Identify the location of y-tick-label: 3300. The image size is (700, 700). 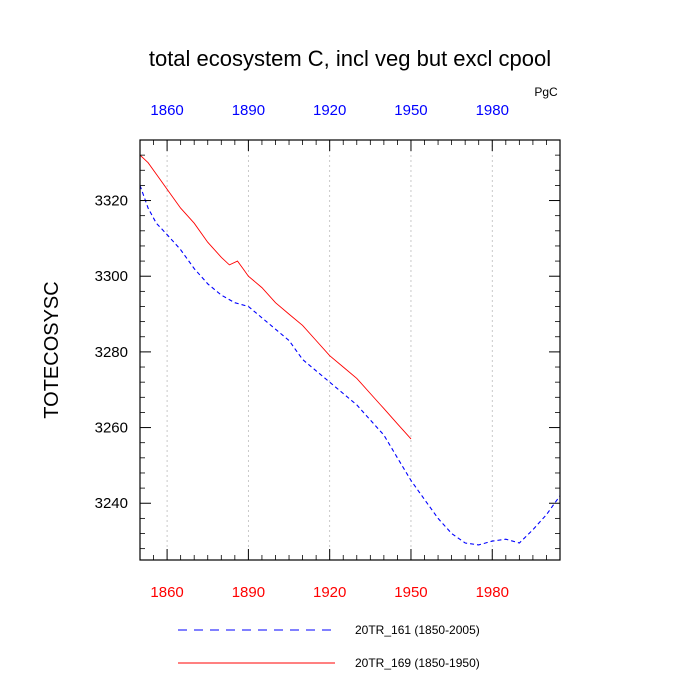
(111, 276).